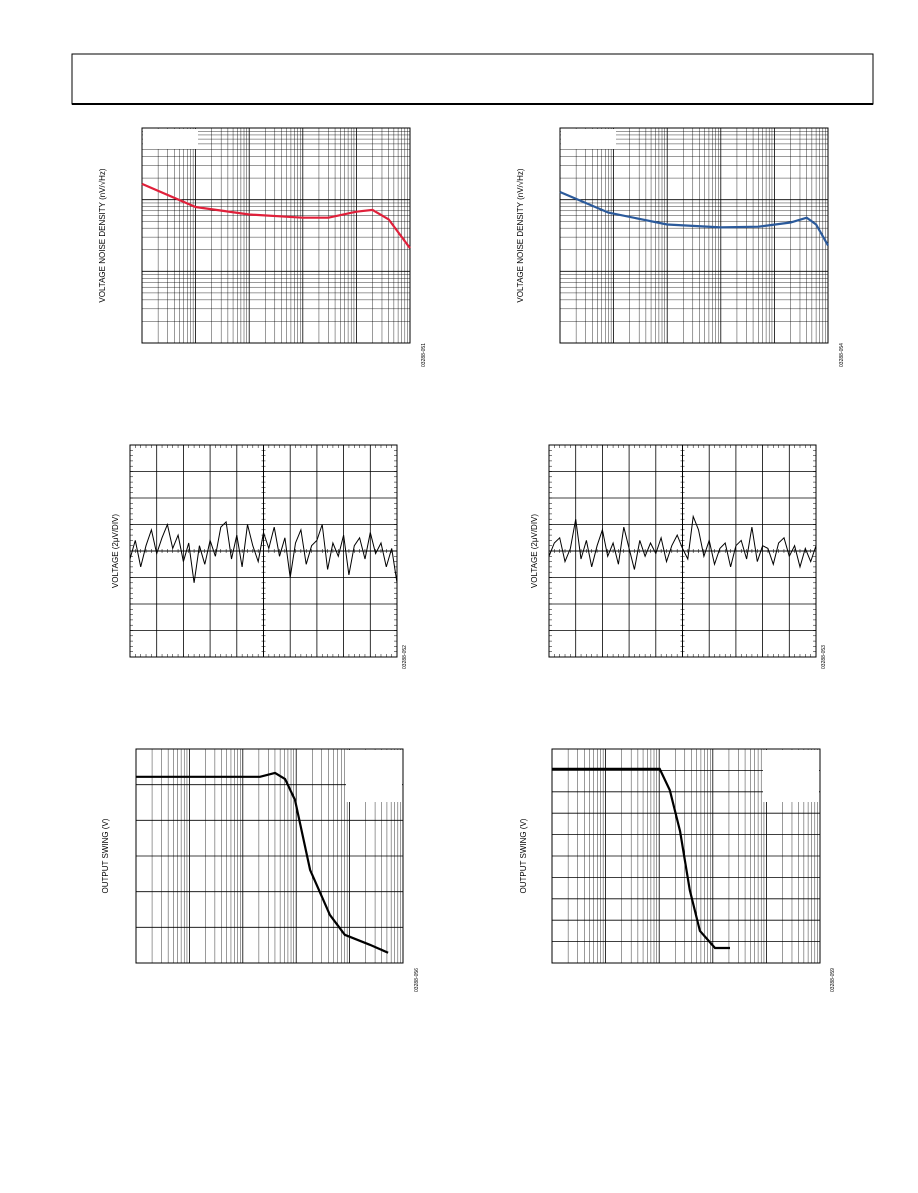 This screenshot has height=1193, width=918. I want to click on figure-code: 03288-056, so click(417, 980).